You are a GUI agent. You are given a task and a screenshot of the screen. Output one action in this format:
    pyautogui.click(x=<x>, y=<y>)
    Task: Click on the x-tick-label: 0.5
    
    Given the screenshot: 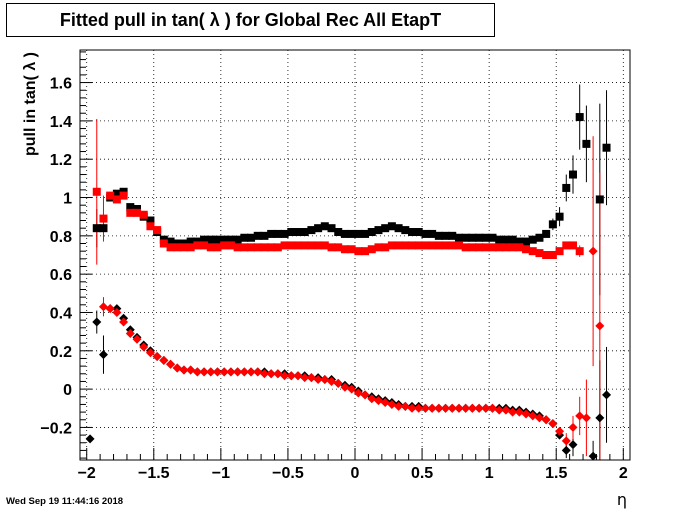 What is the action you would take?
    pyautogui.click(x=422, y=473)
    